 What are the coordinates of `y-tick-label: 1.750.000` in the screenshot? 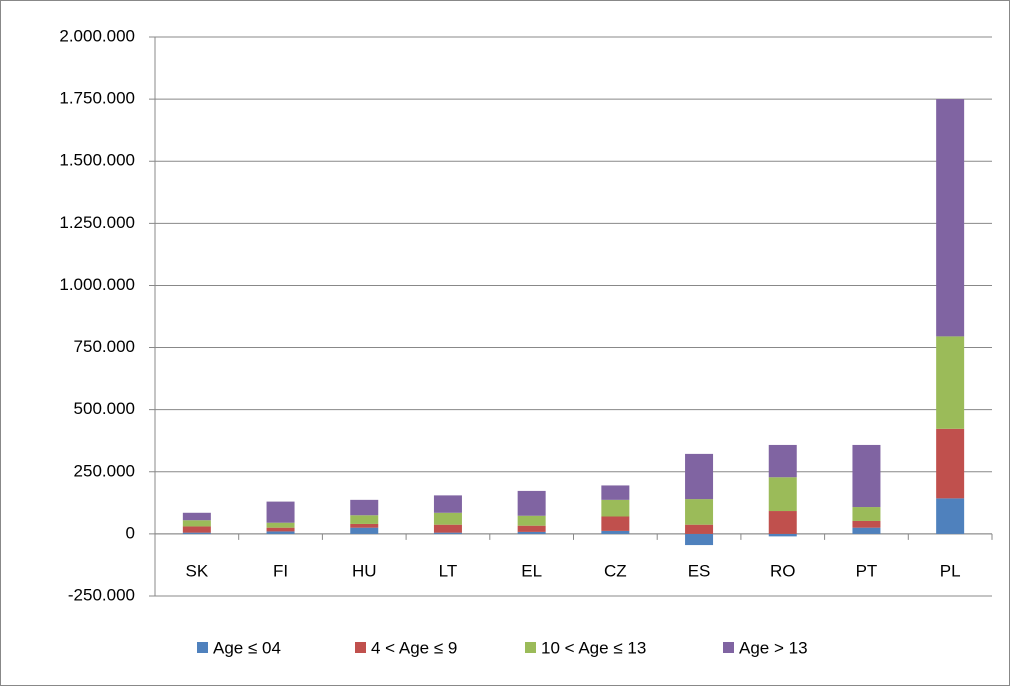 It's located at (97, 98).